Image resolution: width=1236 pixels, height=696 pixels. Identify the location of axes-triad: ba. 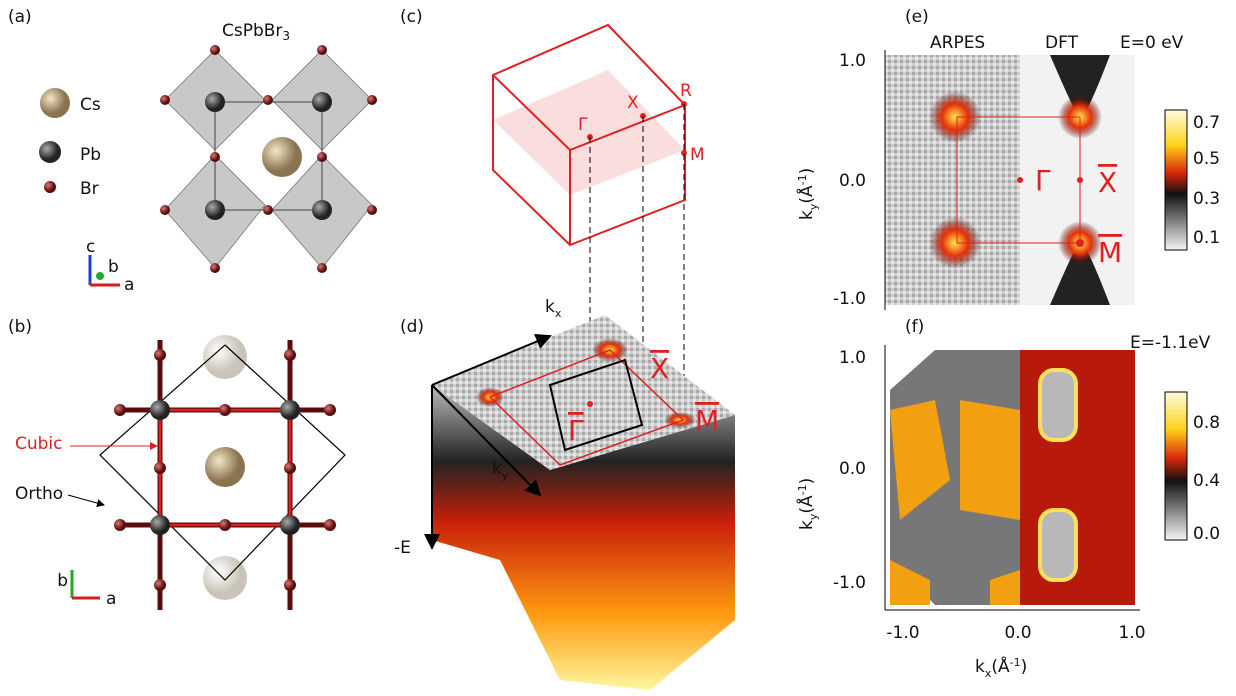
(86, 589).